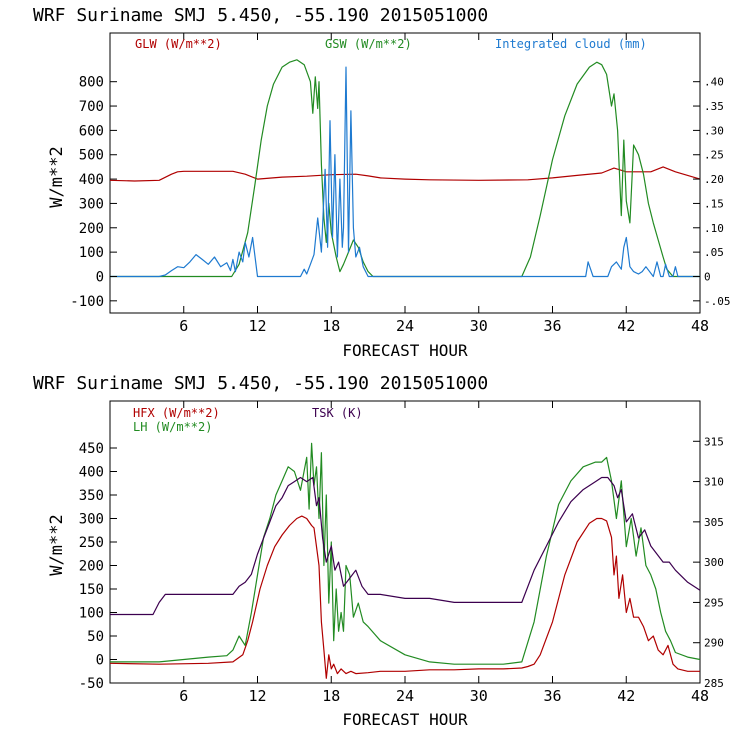  What do you see at coordinates (479, 326) in the screenshot?
I see `top-x-tick-label: 30` at bounding box center [479, 326].